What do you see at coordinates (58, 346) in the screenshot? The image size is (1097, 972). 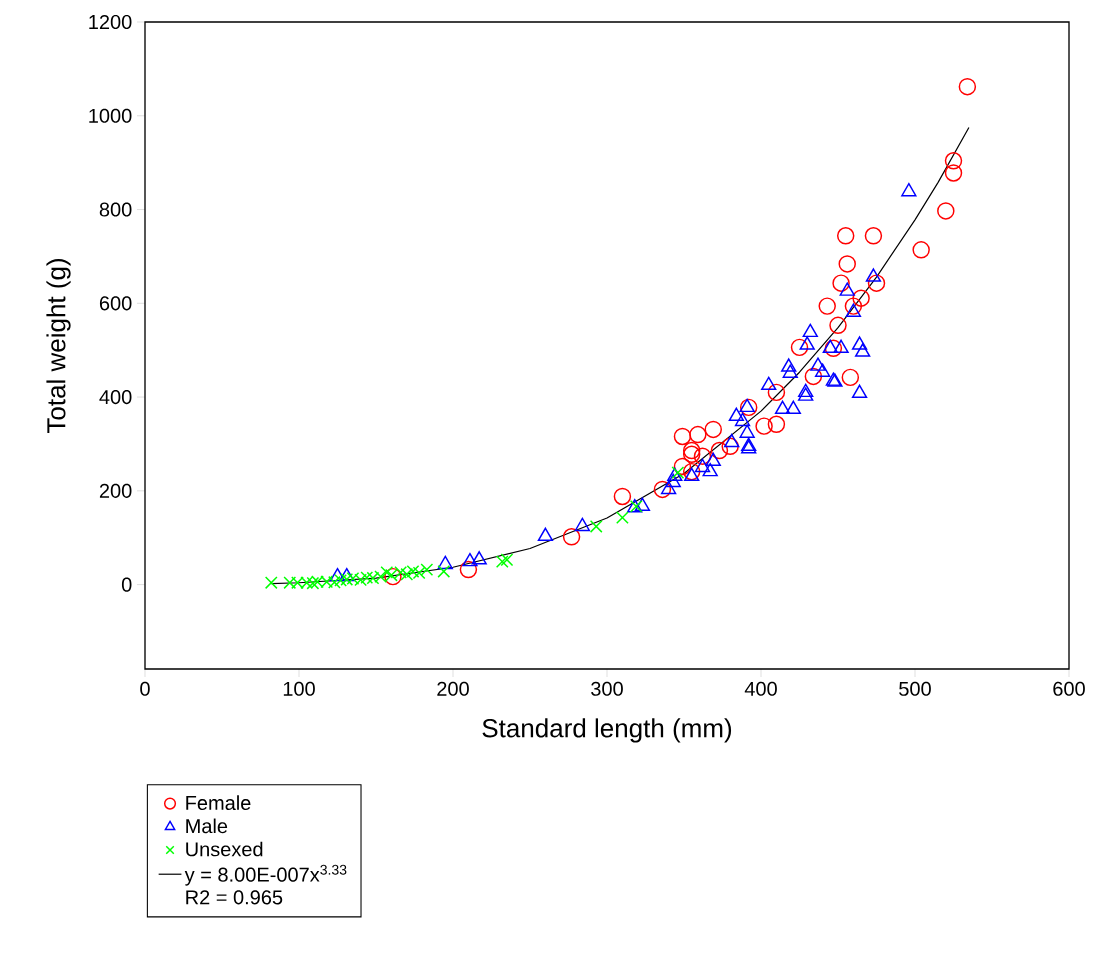 I see `y-axis-title: Total weight (g)` at bounding box center [58, 346].